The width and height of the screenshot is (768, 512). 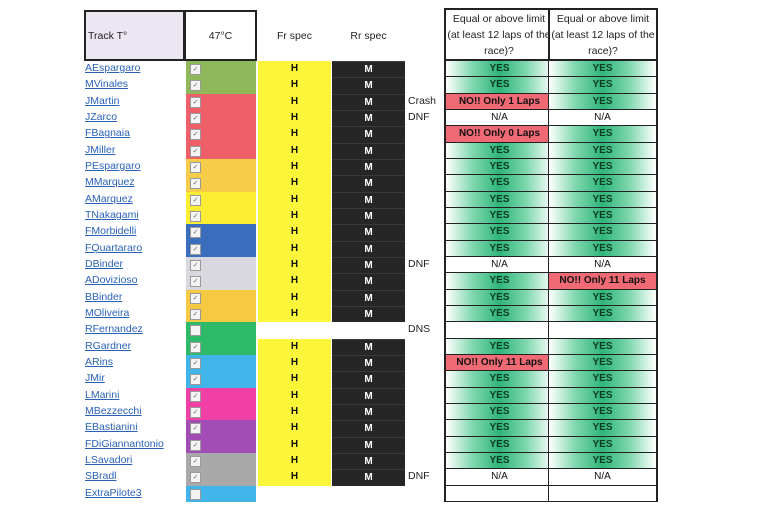 I want to click on table-row: TNakagami ✓ H M YES YES, so click(x=384, y=216).